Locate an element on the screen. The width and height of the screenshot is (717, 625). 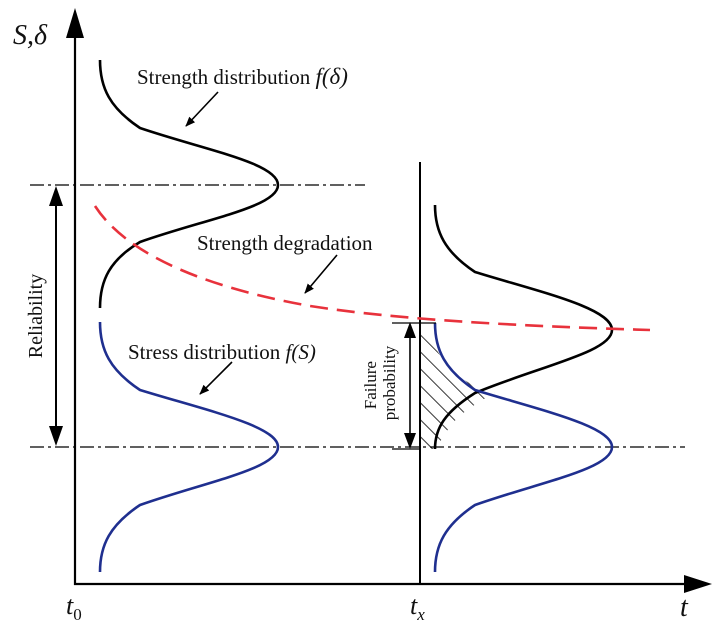
t0-label: t0 is located at coordinates (74, 607).